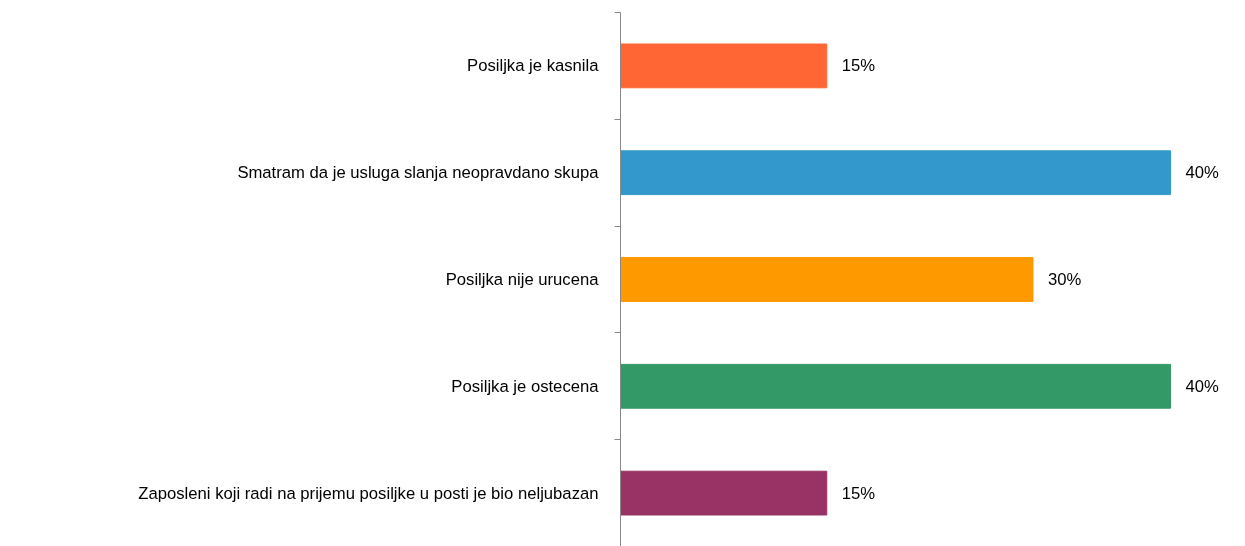 The width and height of the screenshot is (1245, 546). I want to click on y-tick-label: Posiljka je ostecena, so click(525, 386).